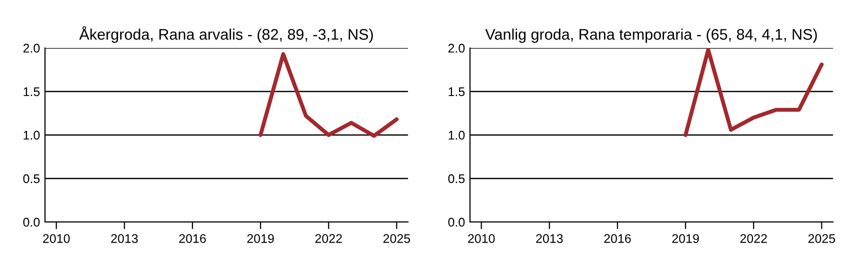 Image resolution: width=848 pixels, height=273 pixels. Describe the element at coordinates (651, 35) in the screenshot. I see `chart-title: Vanlig groda, Rana temporaria - (65, 84, 4,1, NS)` at that location.